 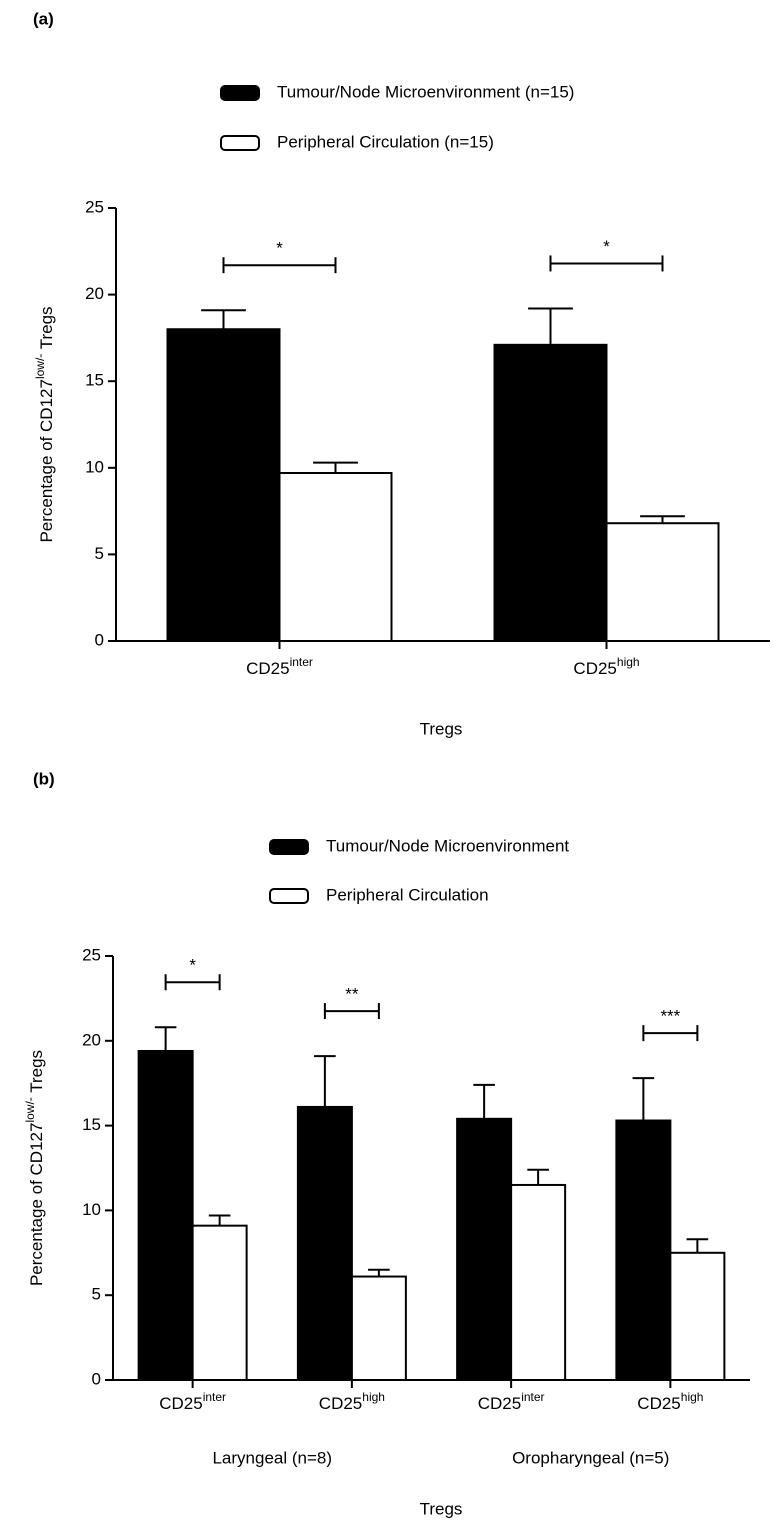 I want to click on legend-label: Tumour/Node Microenvironment, so click(x=447, y=845).